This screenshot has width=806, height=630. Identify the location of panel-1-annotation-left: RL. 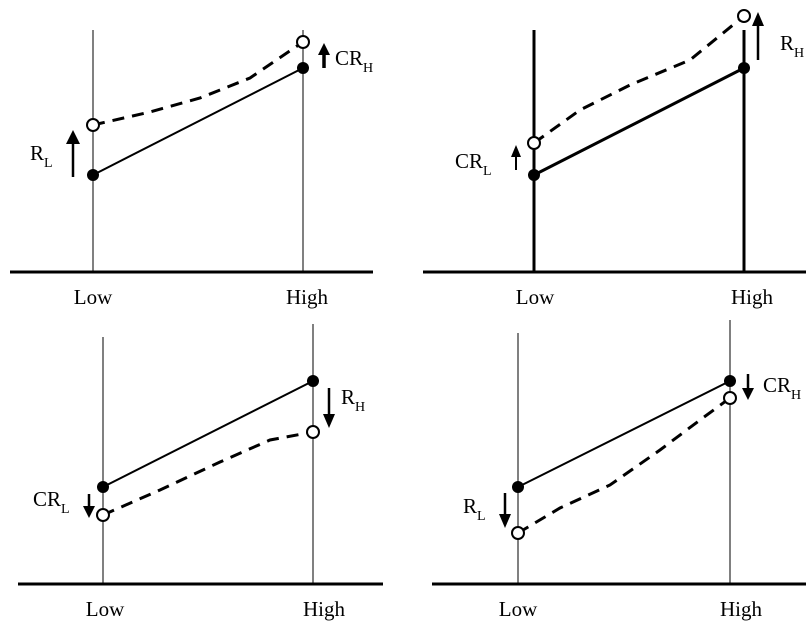
(41, 156).